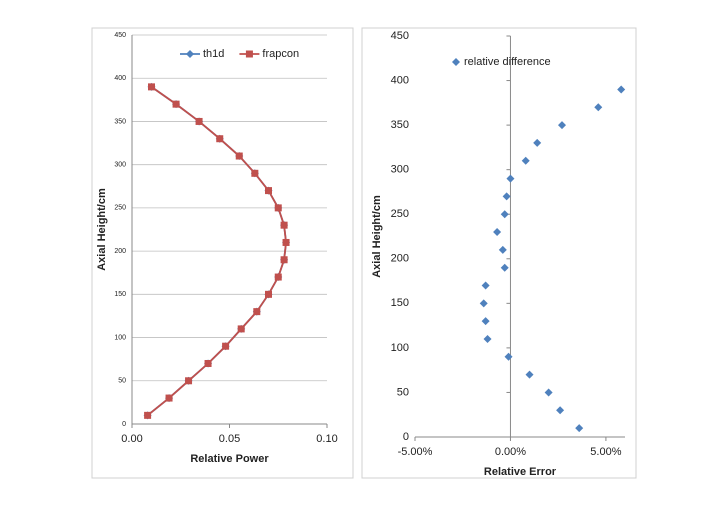 The width and height of the screenshot is (703, 511). What do you see at coordinates (415, 452) in the screenshot?
I see `x-tick-label: -5.00%` at bounding box center [415, 452].